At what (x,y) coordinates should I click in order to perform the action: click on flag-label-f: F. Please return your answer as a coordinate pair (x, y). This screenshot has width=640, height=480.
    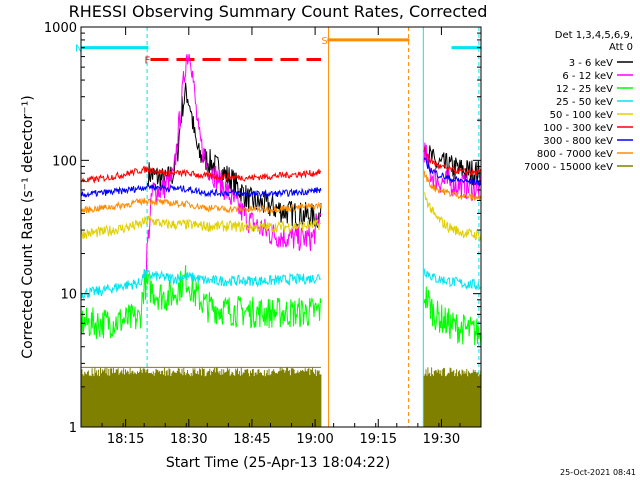
    Looking at the image, I should click on (147, 61).